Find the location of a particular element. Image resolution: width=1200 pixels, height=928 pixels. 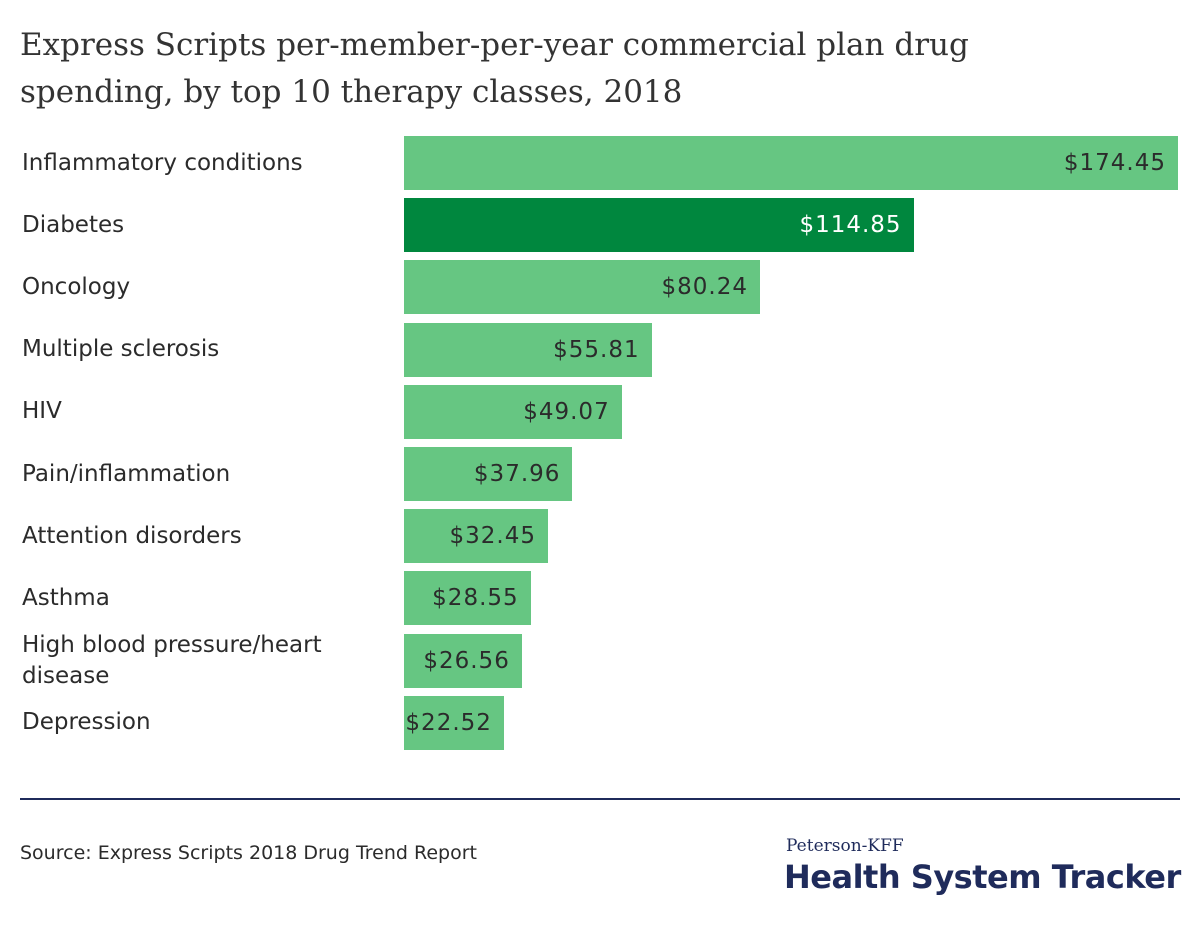

bar-row: Multiple sclerosis $55.81 is located at coordinates (600, 349).